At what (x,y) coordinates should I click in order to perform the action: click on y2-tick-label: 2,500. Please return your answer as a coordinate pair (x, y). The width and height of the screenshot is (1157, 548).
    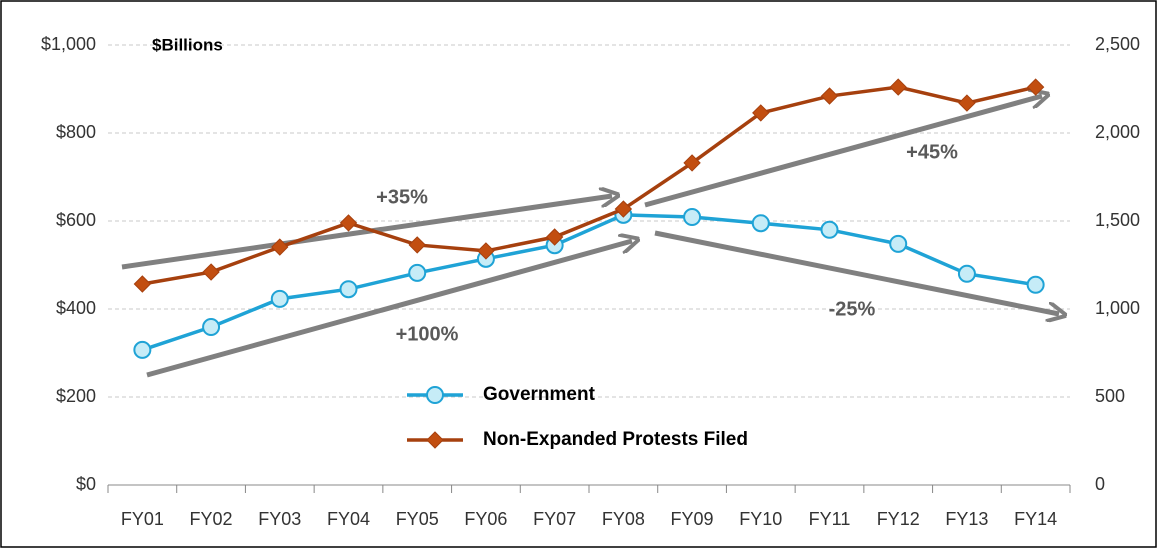
    Looking at the image, I should click on (1117, 44).